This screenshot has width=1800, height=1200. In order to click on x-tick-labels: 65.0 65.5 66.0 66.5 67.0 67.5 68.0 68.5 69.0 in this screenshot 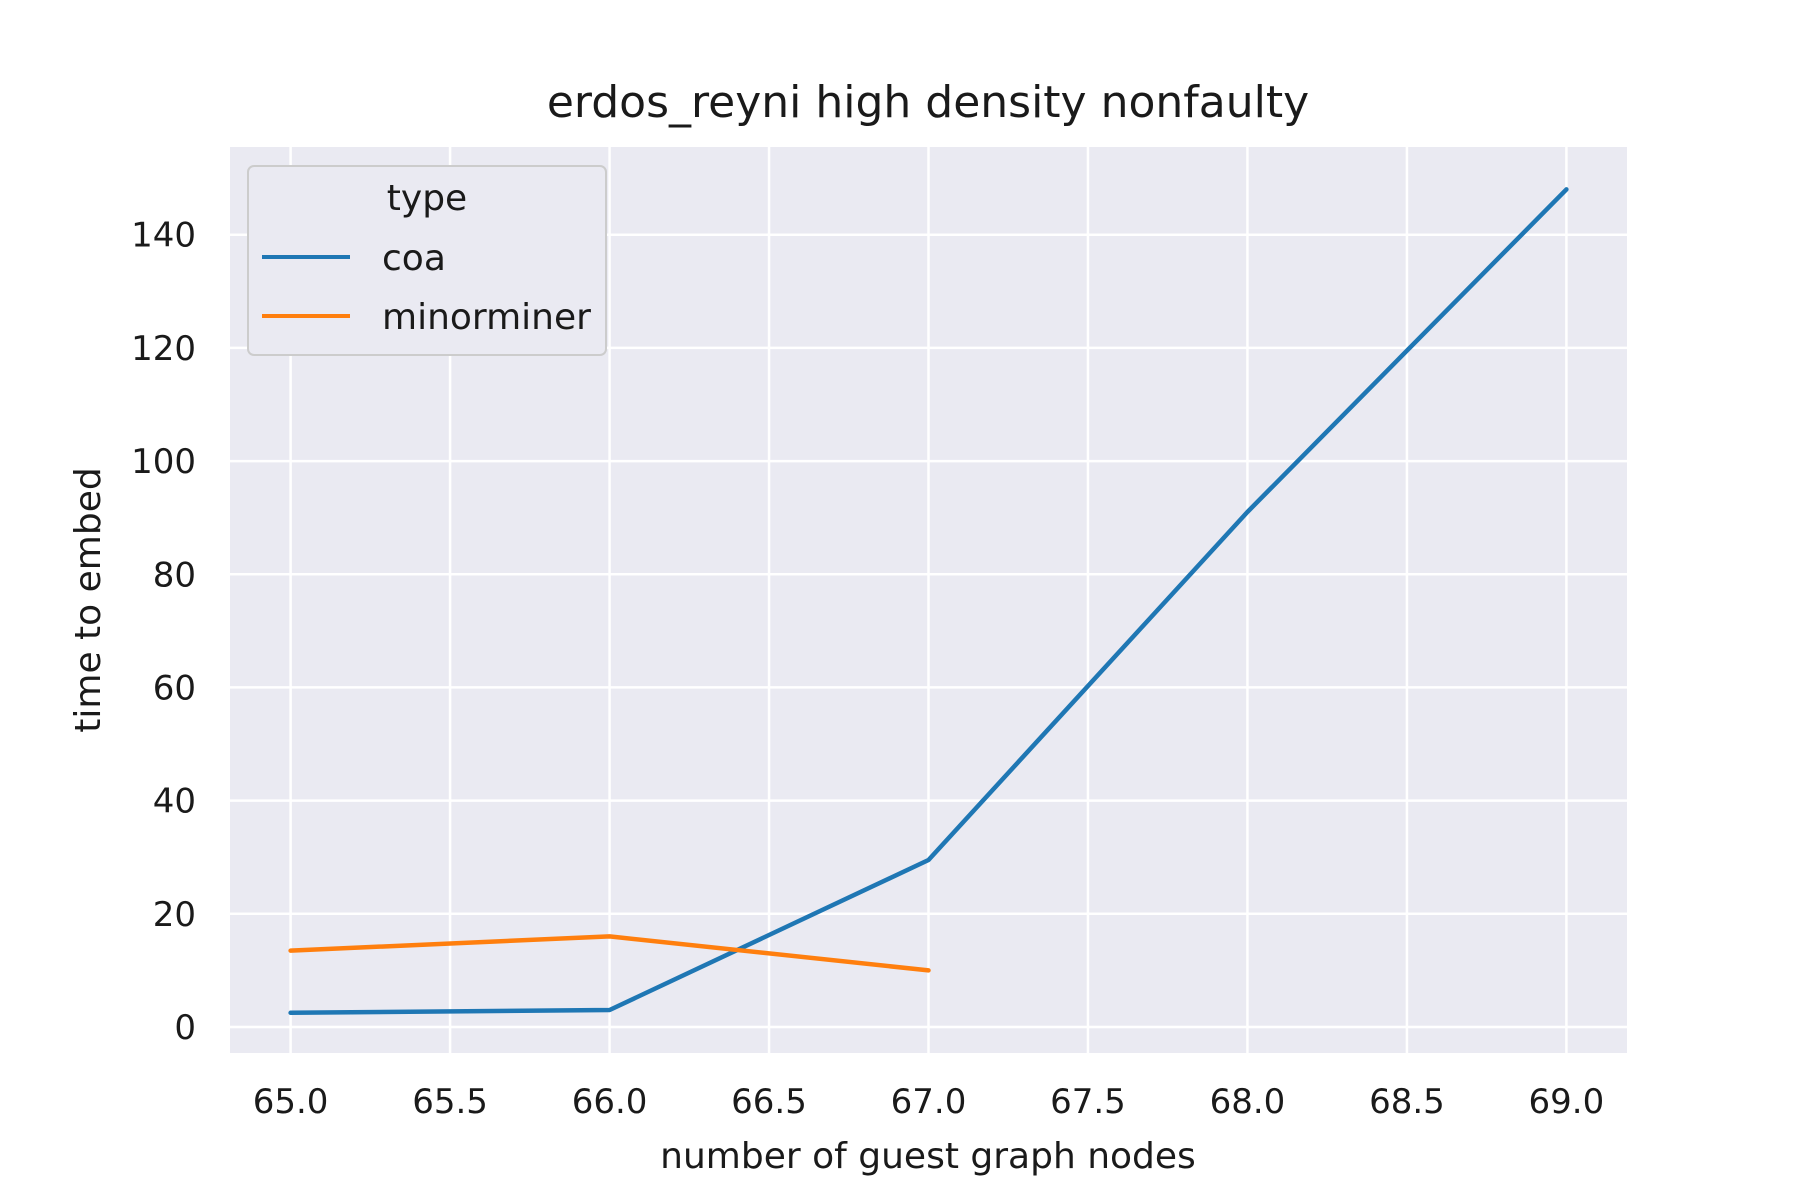, I will do `click(929, 1102)`.